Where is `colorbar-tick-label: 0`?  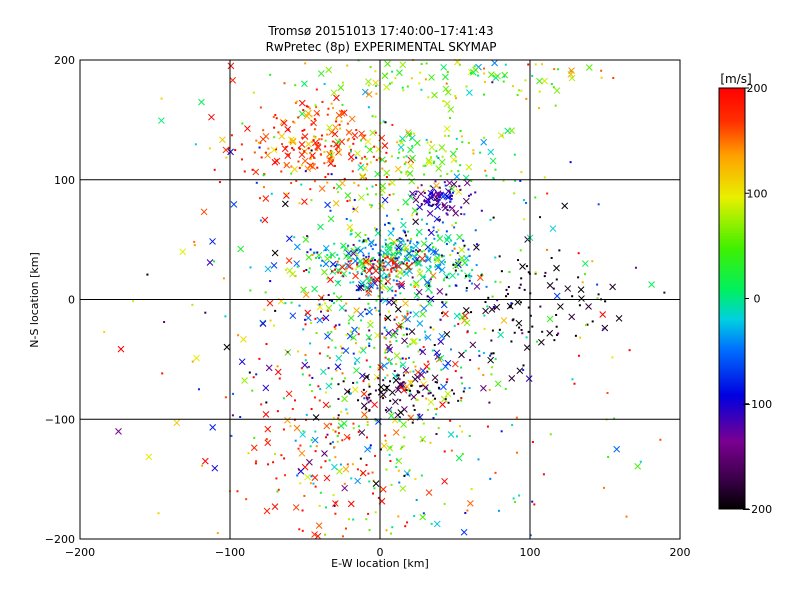 colorbar-tick-label: 0 is located at coordinates (757, 299).